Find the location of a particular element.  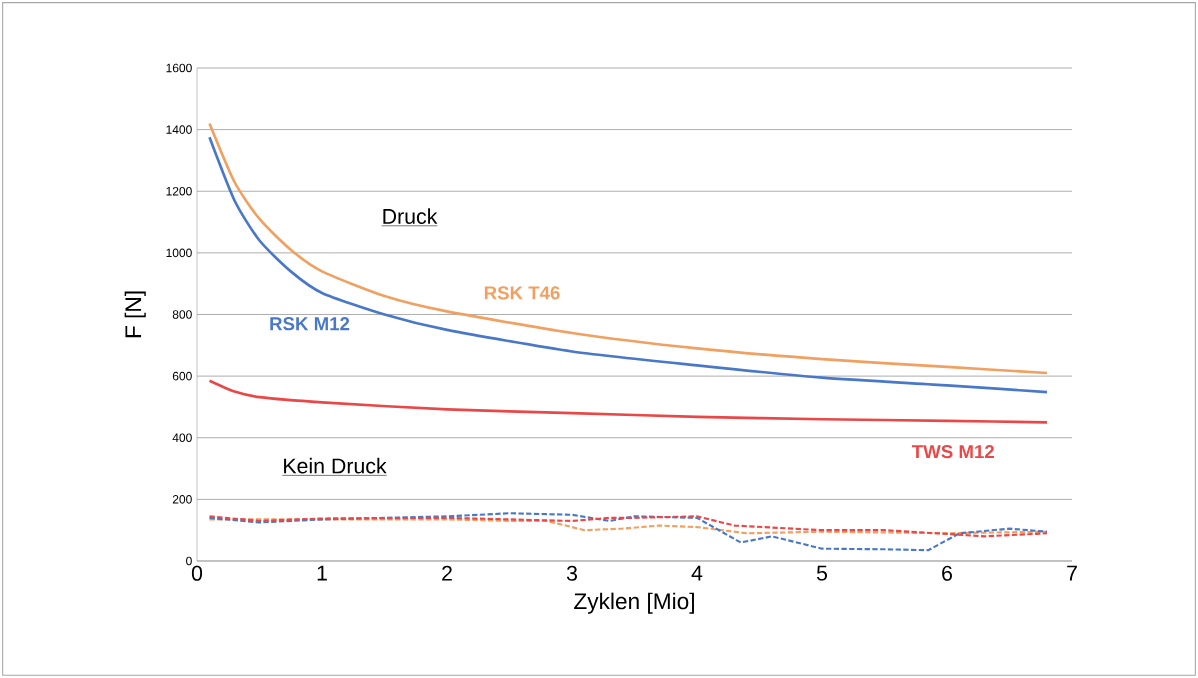

y-tick-label: 1400 is located at coordinates (179, 129).